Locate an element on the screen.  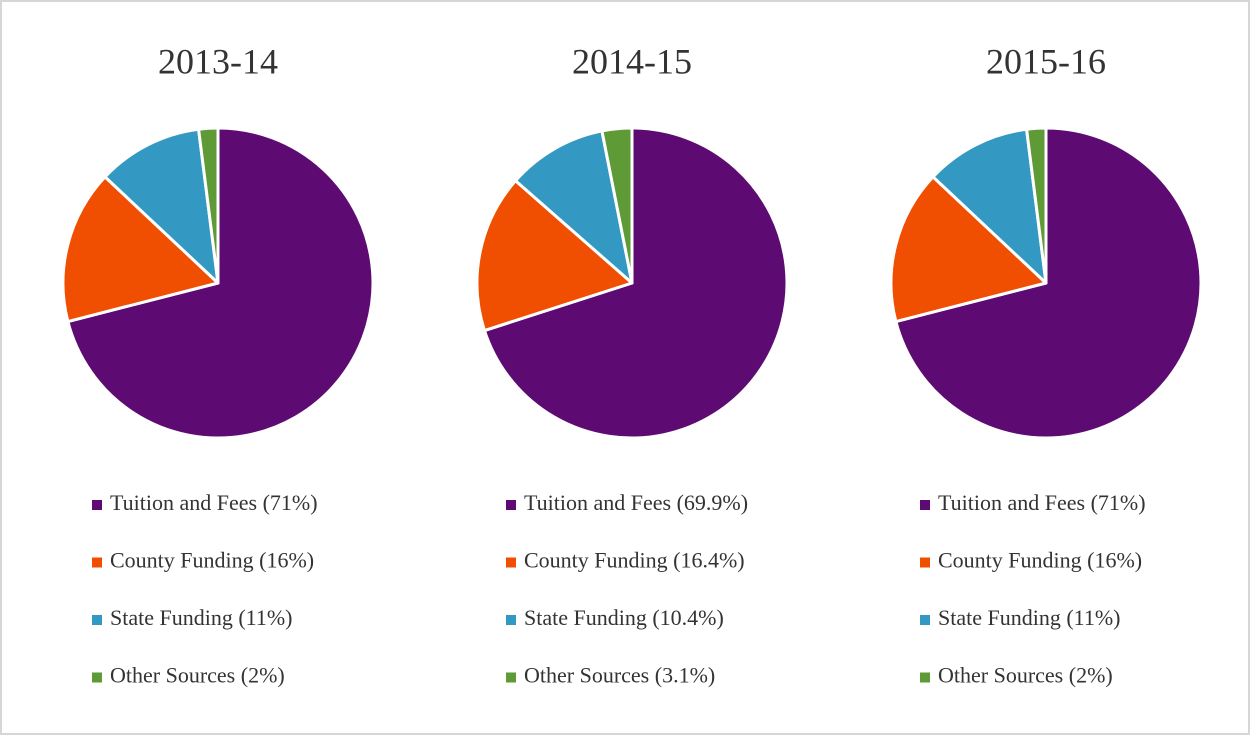
chart-title: 2013-14 is located at coordinates (218, 61).